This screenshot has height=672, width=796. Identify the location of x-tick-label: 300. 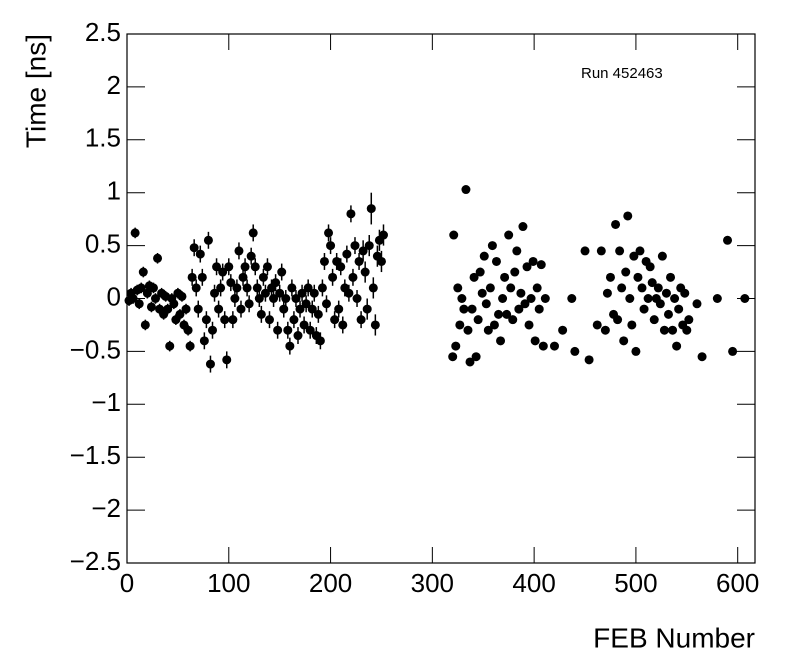
(432, 583).